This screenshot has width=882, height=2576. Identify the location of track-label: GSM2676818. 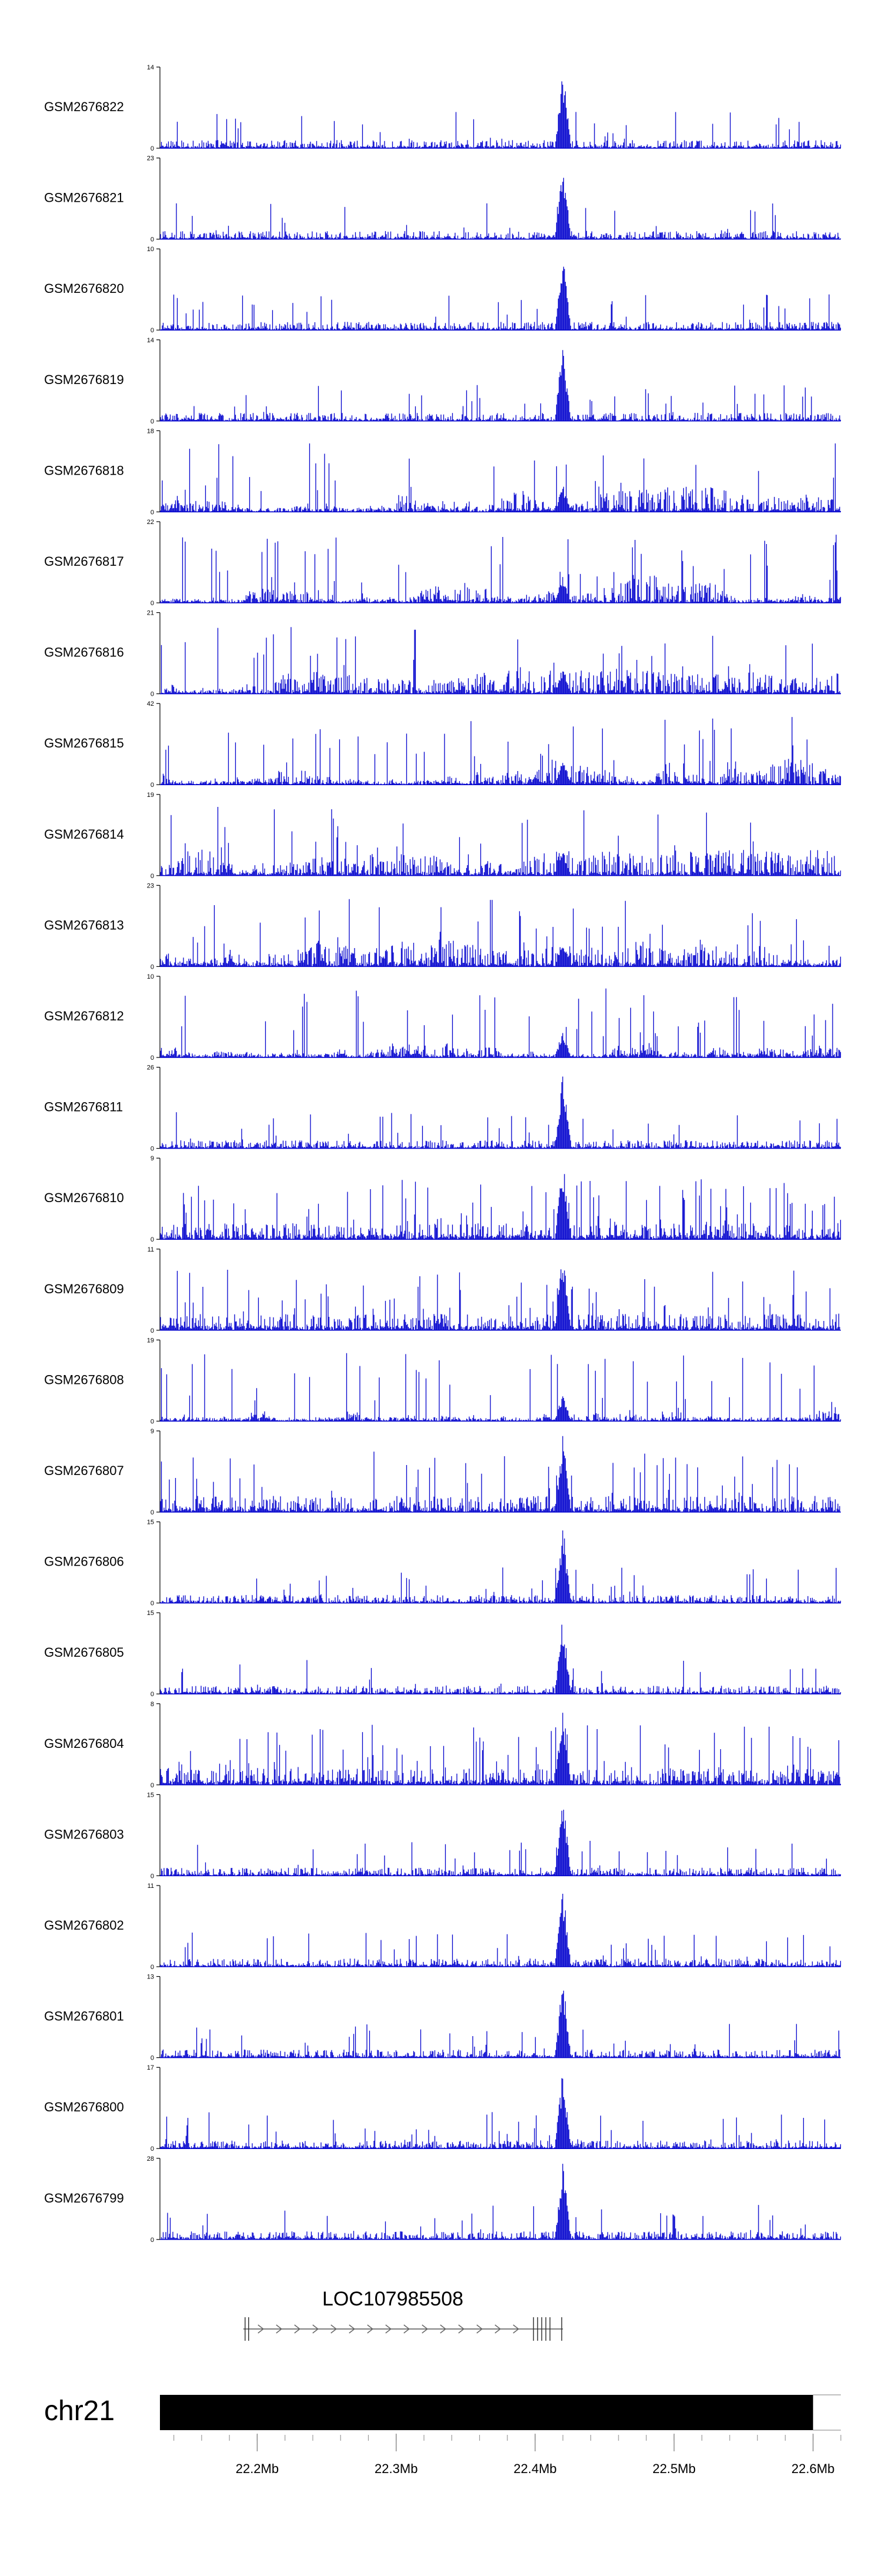
(84, 470).